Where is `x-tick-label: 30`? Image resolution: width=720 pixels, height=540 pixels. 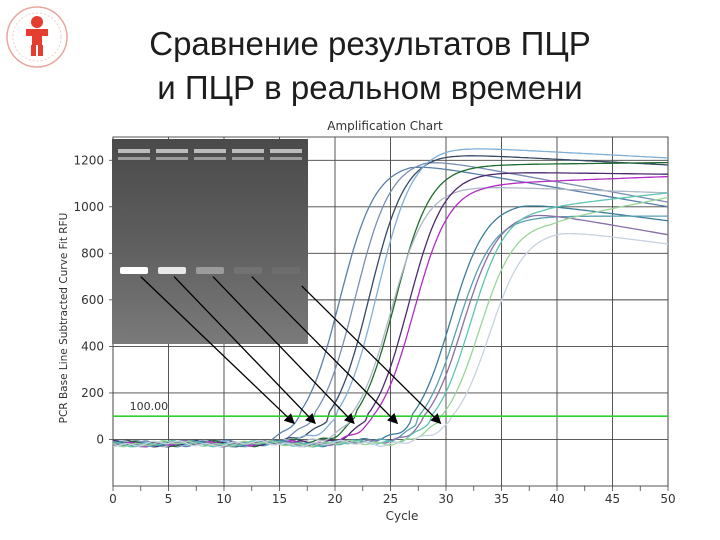 x-tick-label: 30 is located at coordinates (445, 499).